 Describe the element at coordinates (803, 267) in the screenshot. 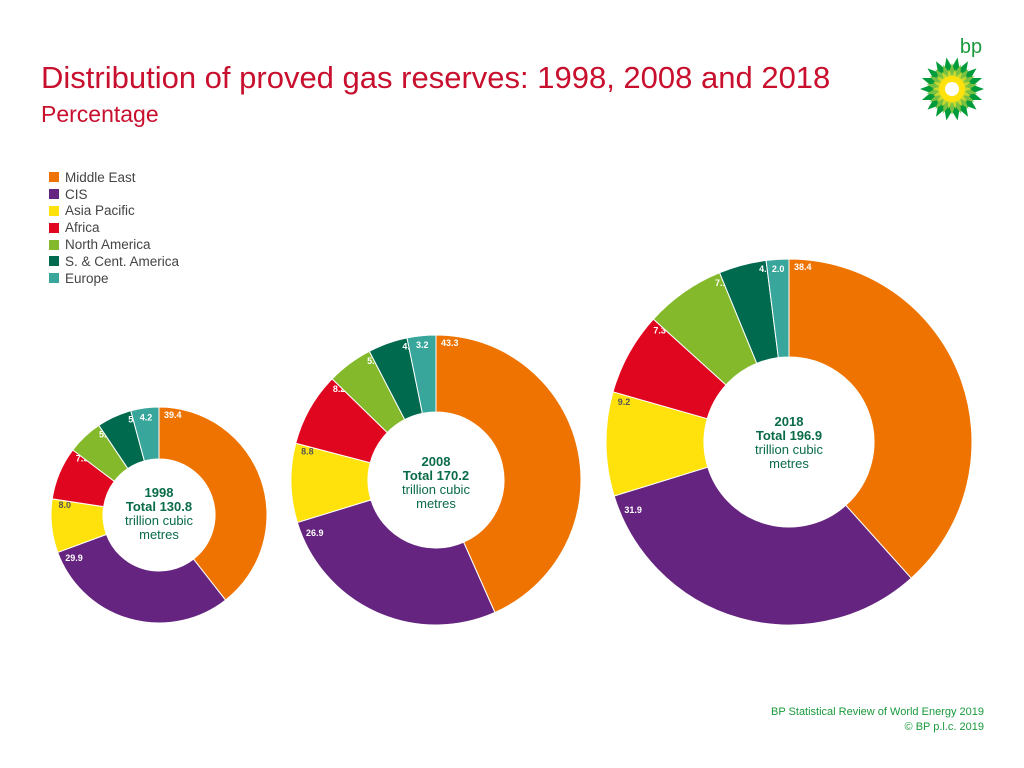

I see `data-label: 38.4` at that location.